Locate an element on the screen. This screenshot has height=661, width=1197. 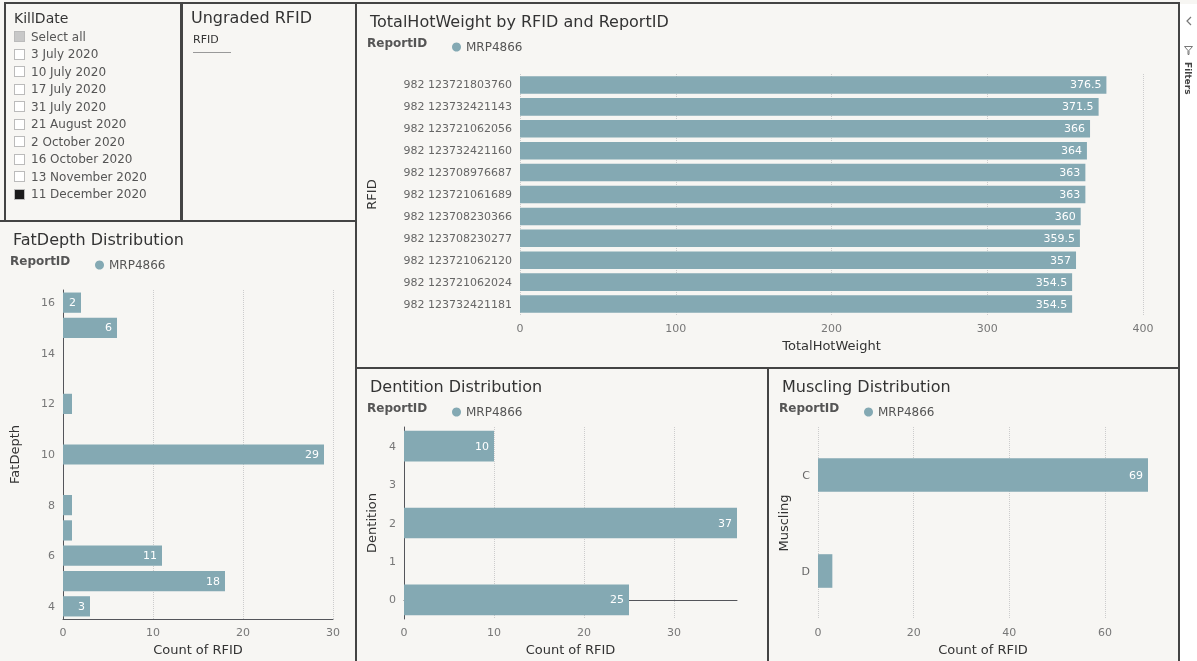
data-label: 29 is located at coordinates (312, 454).